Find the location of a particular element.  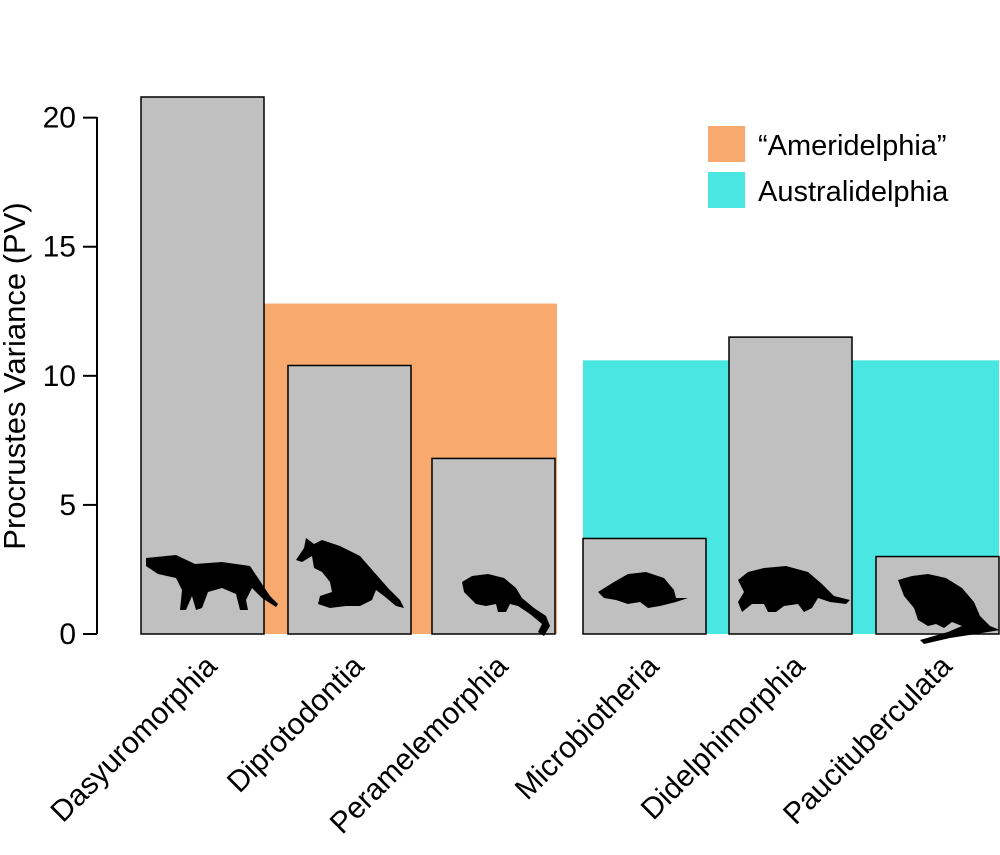

x-tick-label-dasyuromorphia: Dasyuromorphia is located at coordinates (133, 738).